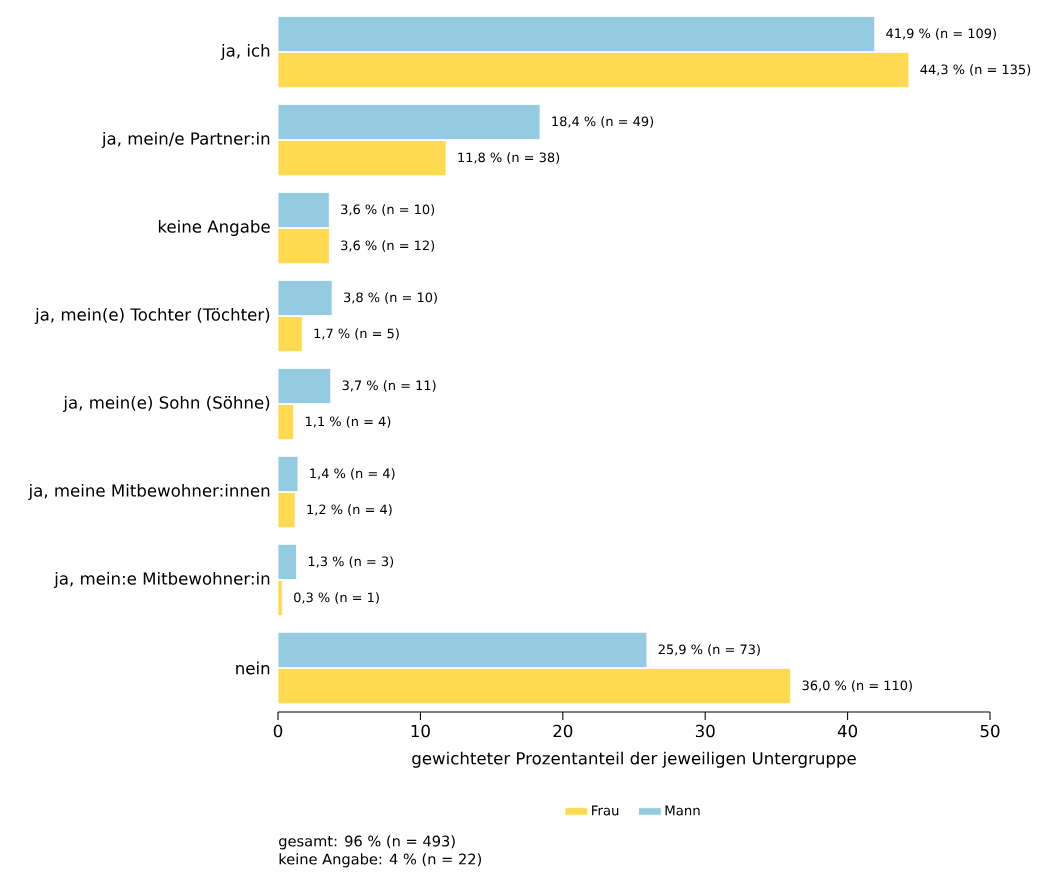 The height and width of the screenshot is (879, 1046). I want to click on data-label: 1,2 % (n = 4), so click(349, 510).